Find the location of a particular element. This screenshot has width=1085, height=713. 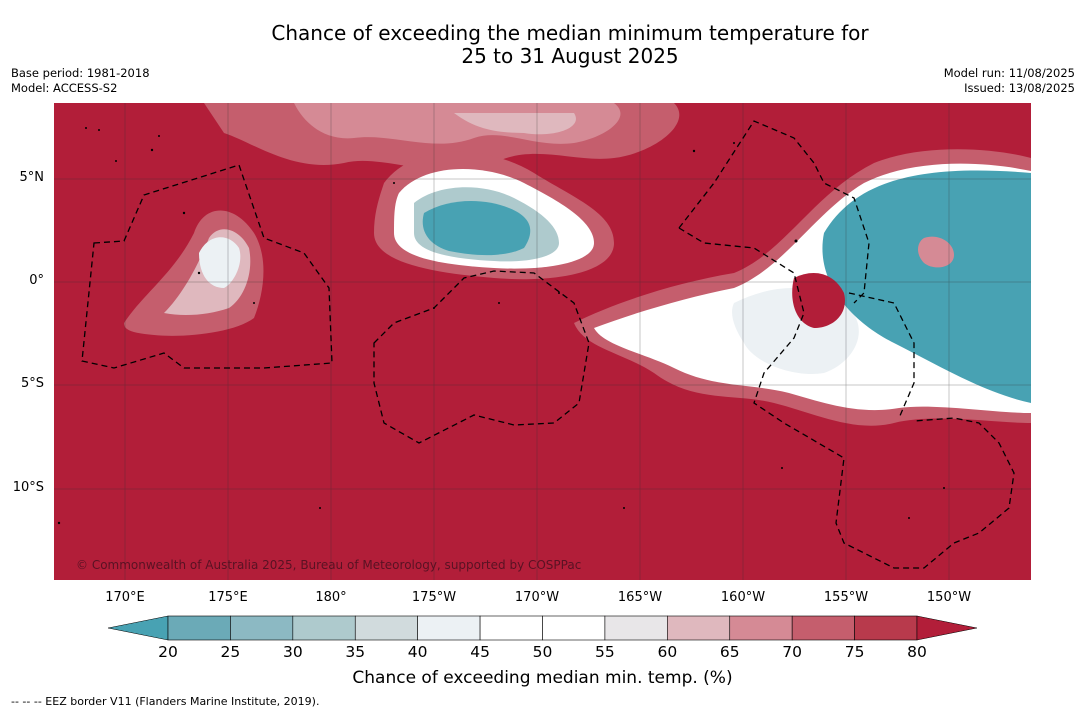

meta-left: Base period: 1981-2018 Model: ACCESS-S2 is located at coordinates (80, 80).